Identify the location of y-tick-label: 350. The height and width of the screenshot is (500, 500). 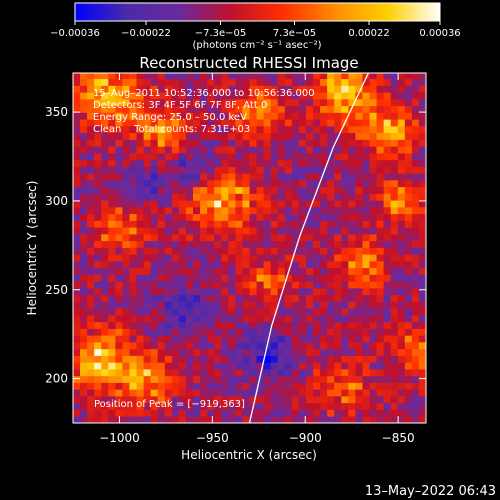
(56, 112).